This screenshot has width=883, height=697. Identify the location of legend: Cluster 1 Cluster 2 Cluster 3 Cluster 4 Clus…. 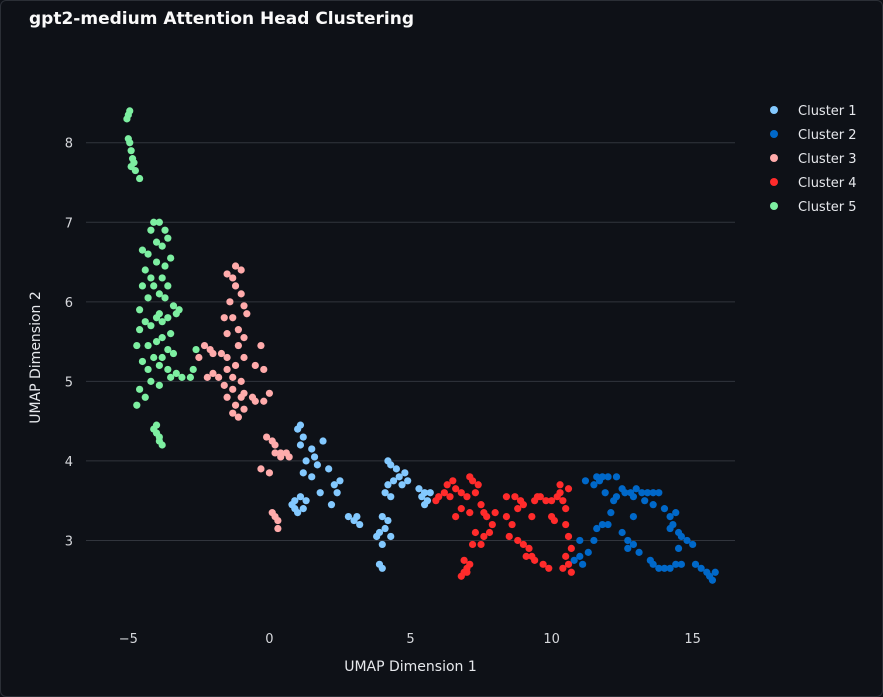
(813, 159).